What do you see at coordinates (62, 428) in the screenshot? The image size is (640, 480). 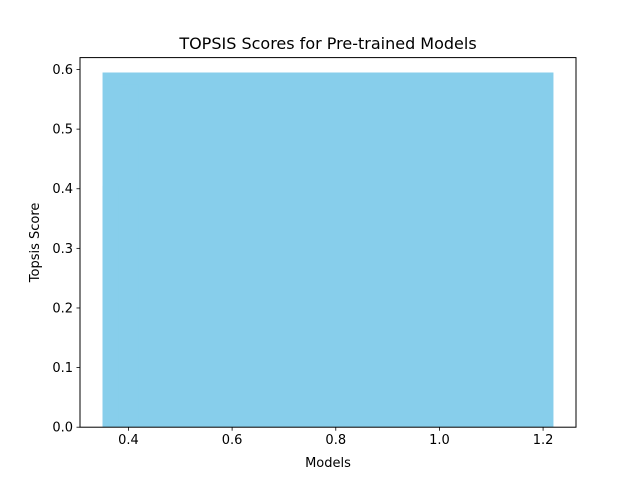 I see `y-tick-label: 0.0` at bounding box center [62, 428].